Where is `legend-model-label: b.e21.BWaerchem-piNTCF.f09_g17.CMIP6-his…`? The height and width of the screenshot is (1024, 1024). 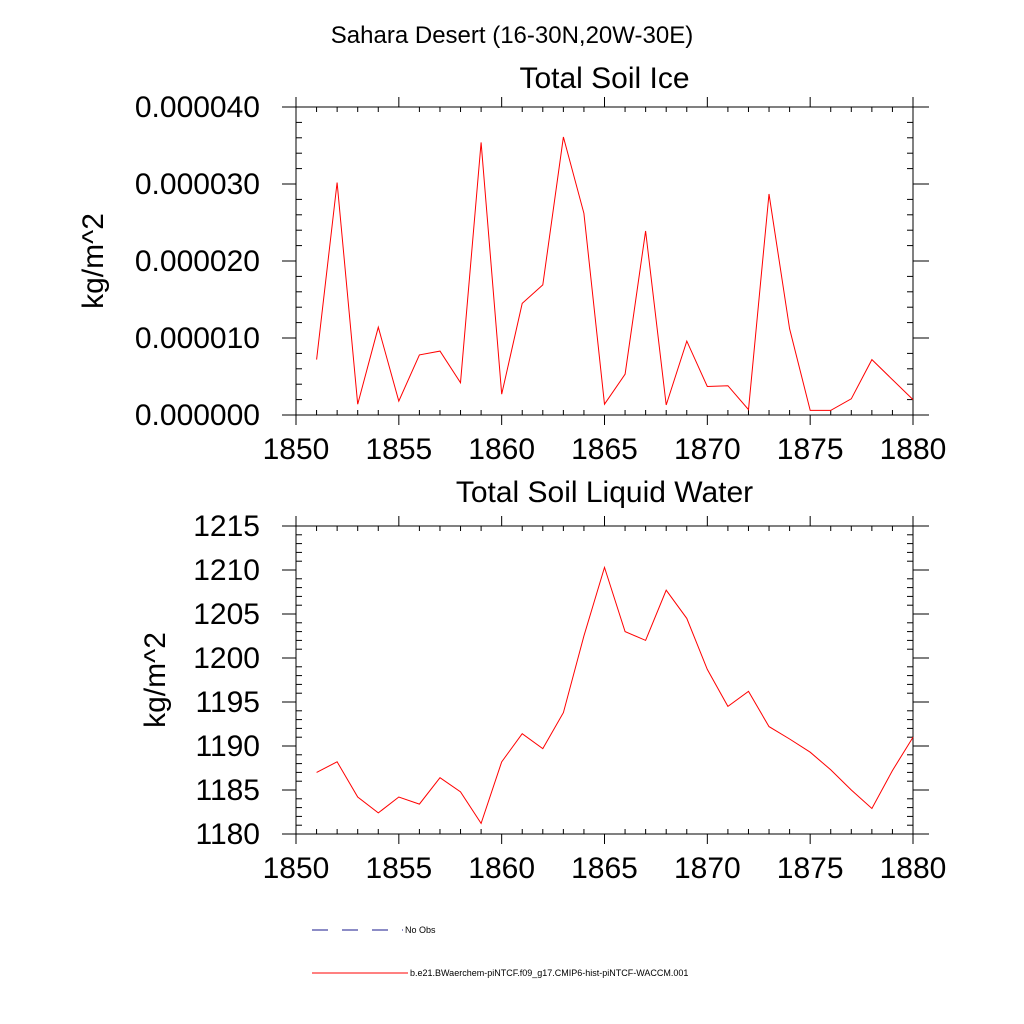 legend-model-label: b.e21.BWaerchem-piNTCF.f09_g17.CMIP6-his… is located at coordinates (549, 973).